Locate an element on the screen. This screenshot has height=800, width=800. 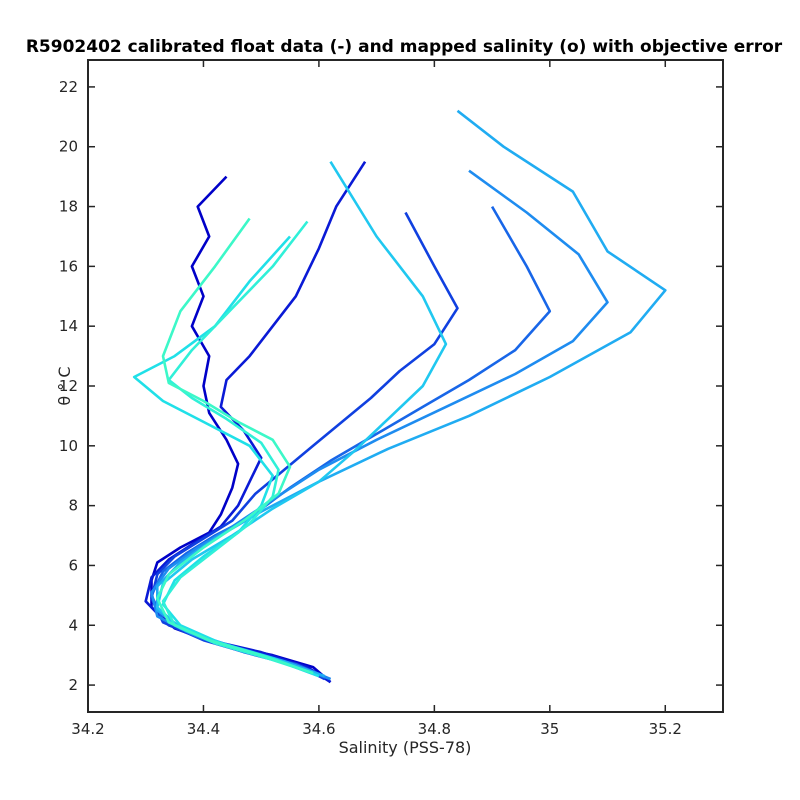
x-tick-label: 35.2 is located at coordinates (665, 729).